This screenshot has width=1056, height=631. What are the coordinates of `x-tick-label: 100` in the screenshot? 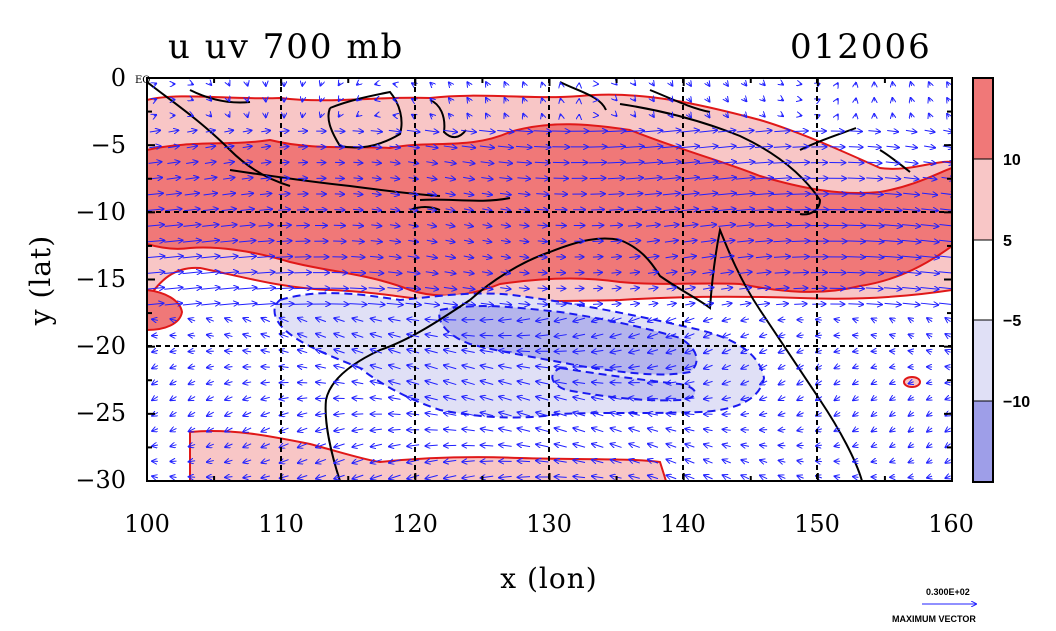 It's located at (147, 524).